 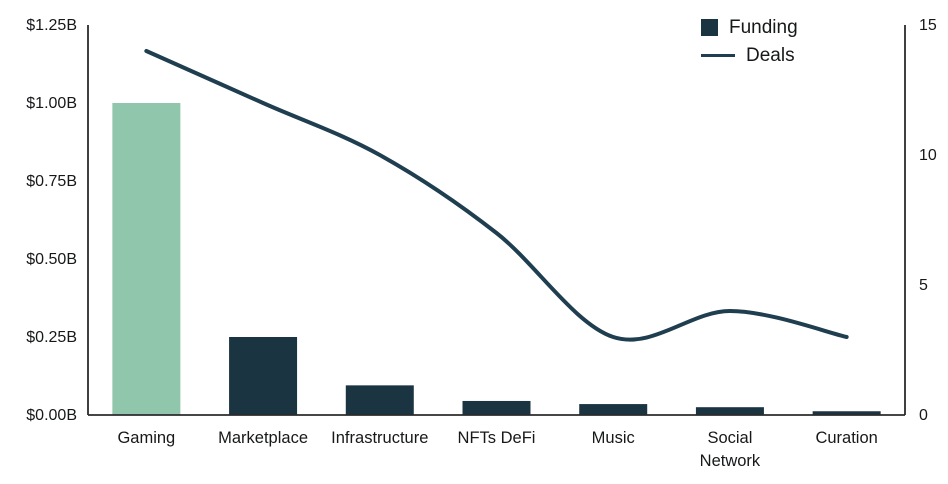 What do you see at coordinates (51, 259) in the screenshot?
I see `left-axis-tick: $0.50B` at bounding box center [51, 259].